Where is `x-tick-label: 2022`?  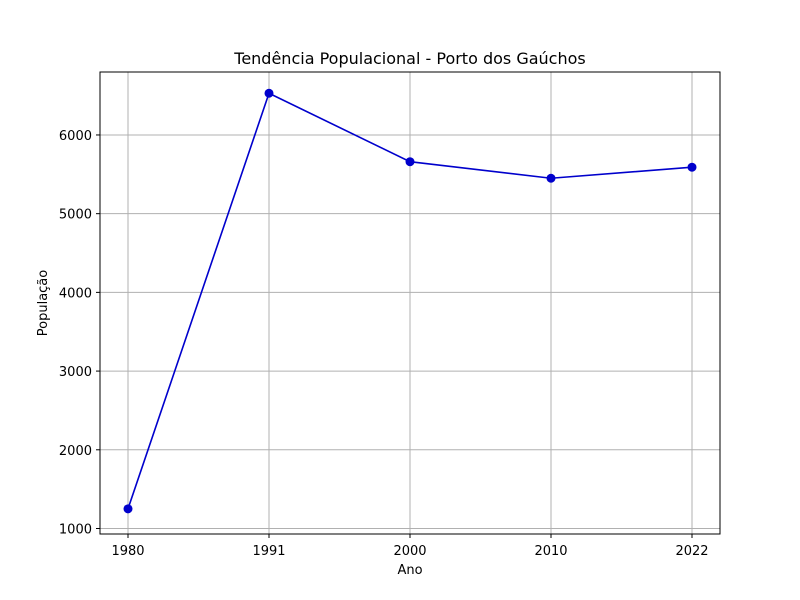
x-tick-label: 2022 is located at coordinates (691, 551).